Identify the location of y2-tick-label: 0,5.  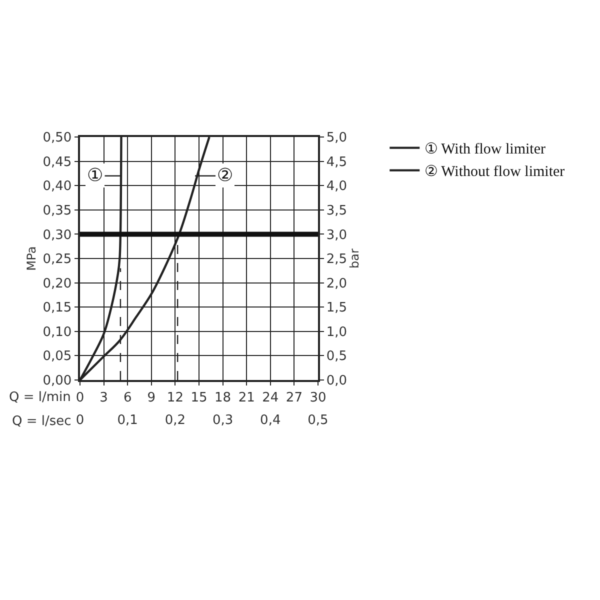
(337, 356).